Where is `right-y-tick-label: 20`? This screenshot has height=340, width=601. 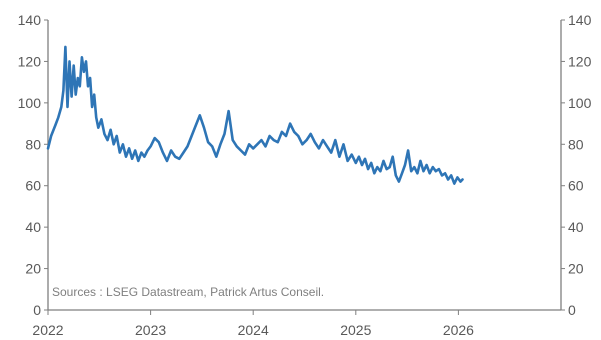
right-y-tick-label: 20 is located at coordinates (576, 269).